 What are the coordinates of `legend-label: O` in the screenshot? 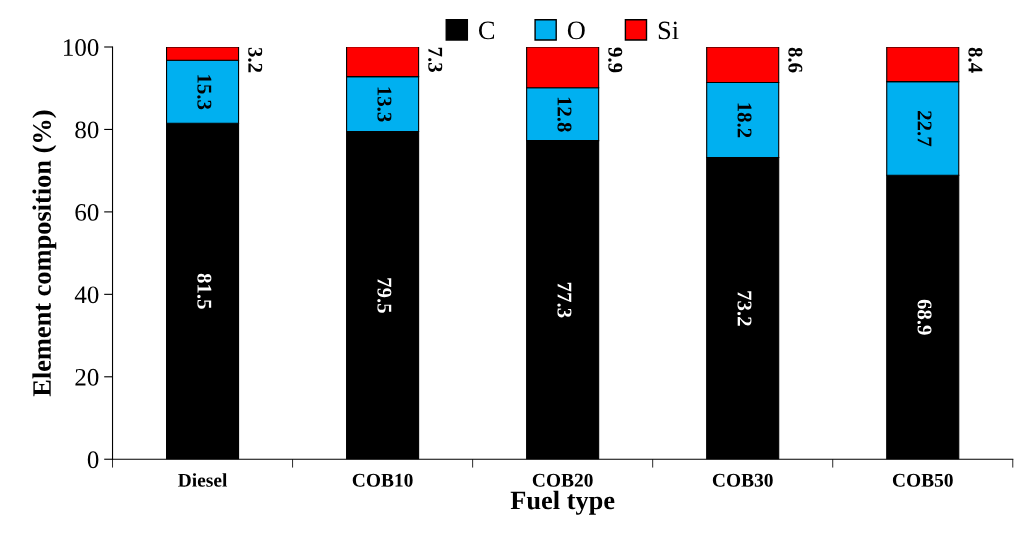 It's located at (576, 30).